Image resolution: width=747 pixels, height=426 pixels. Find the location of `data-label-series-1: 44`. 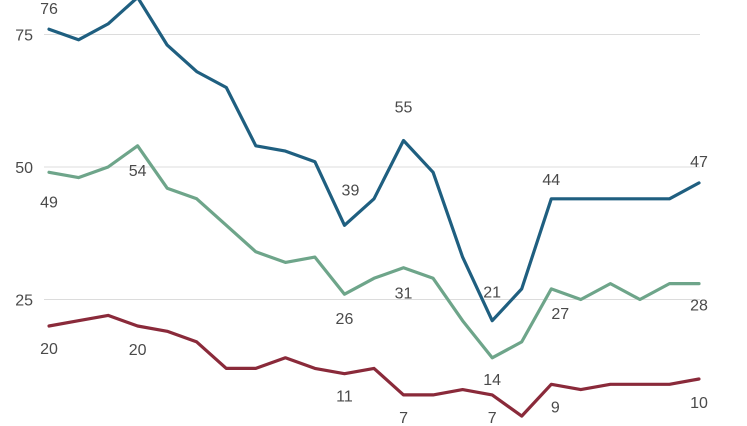

data-label-series-1: 44 is located at coordinates (551, 180).